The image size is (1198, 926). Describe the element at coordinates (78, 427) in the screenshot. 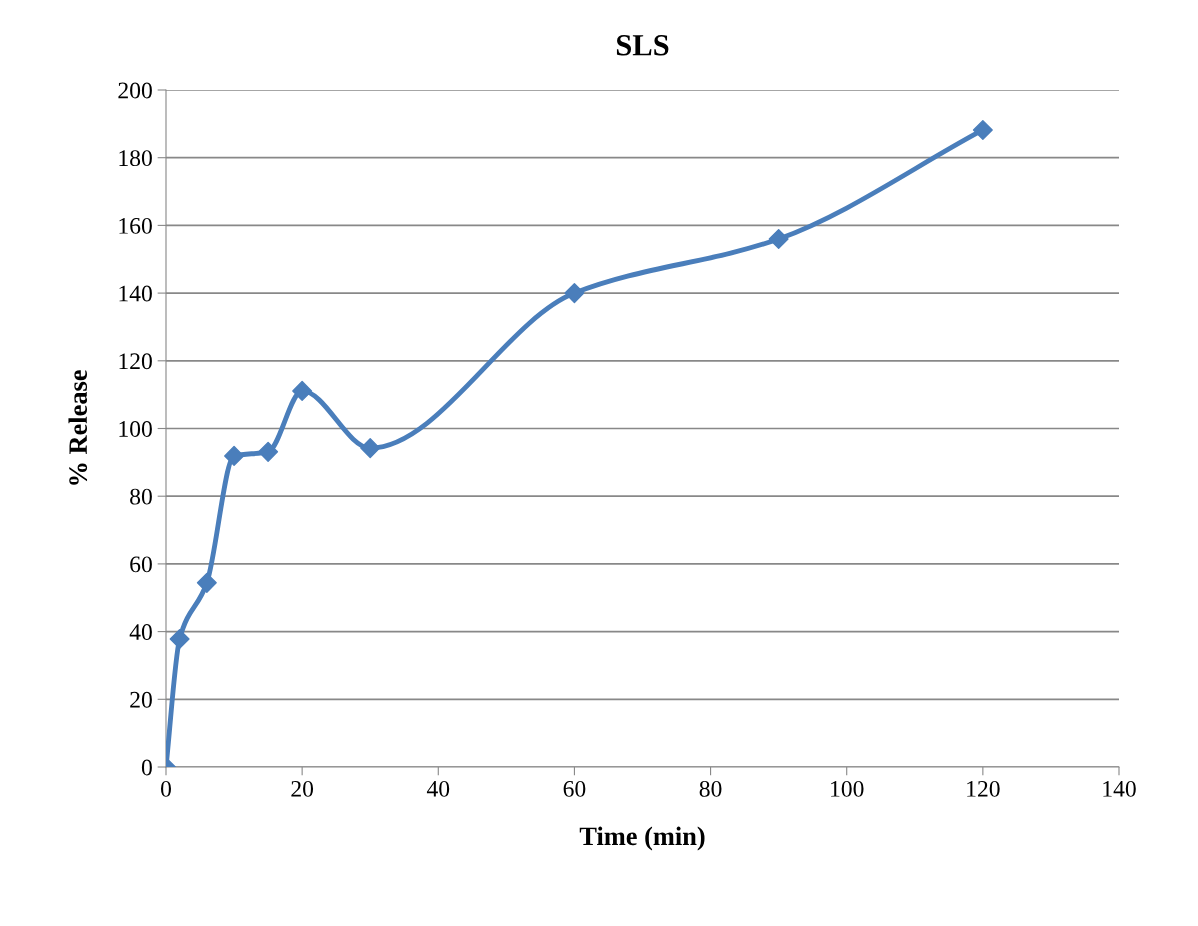

I see `y-axis-title: % Release` at that location.